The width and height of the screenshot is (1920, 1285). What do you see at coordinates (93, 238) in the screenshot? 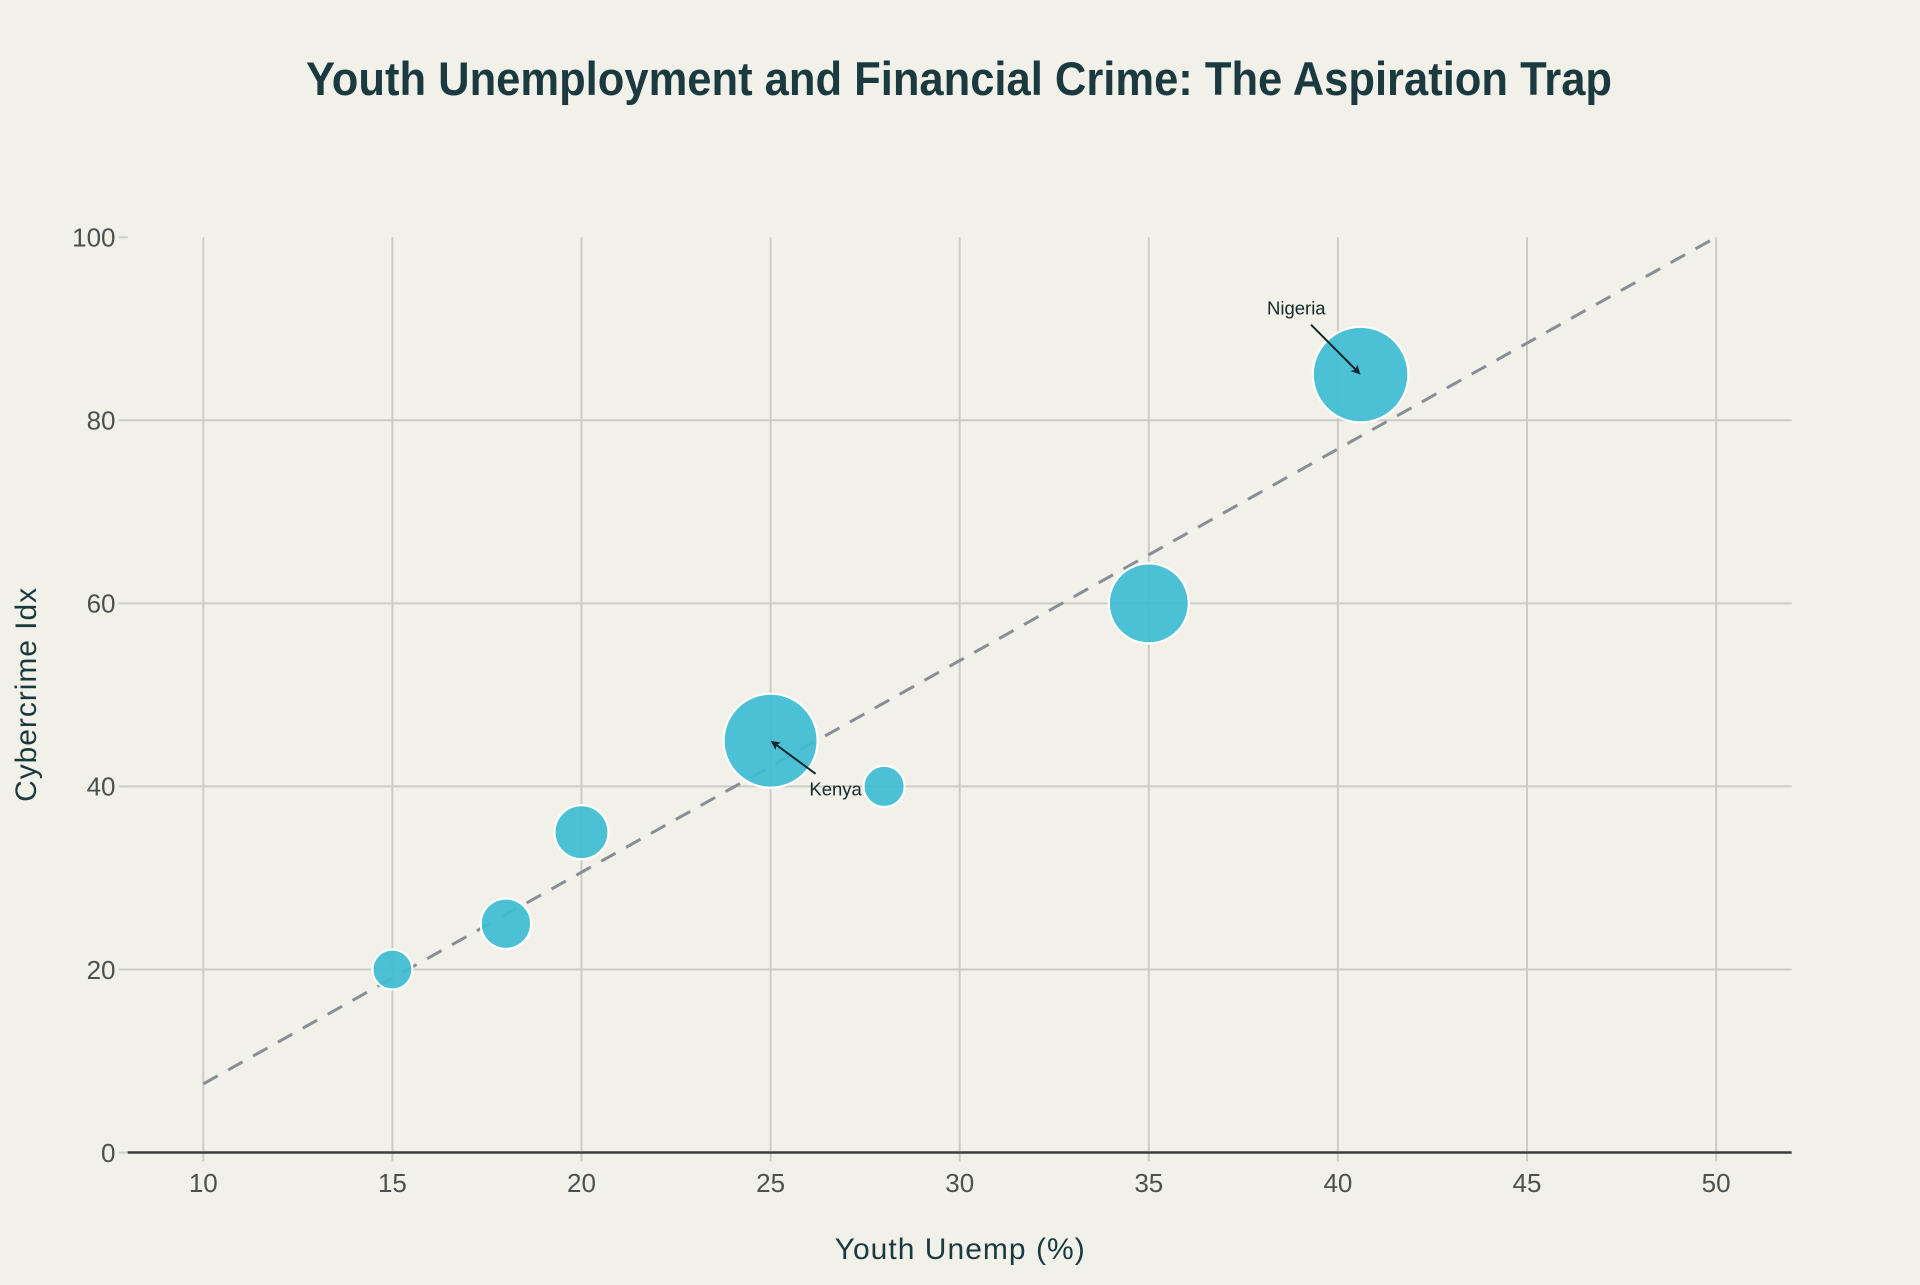
I see `svg-text: 100` at bounding box center [93, 238].